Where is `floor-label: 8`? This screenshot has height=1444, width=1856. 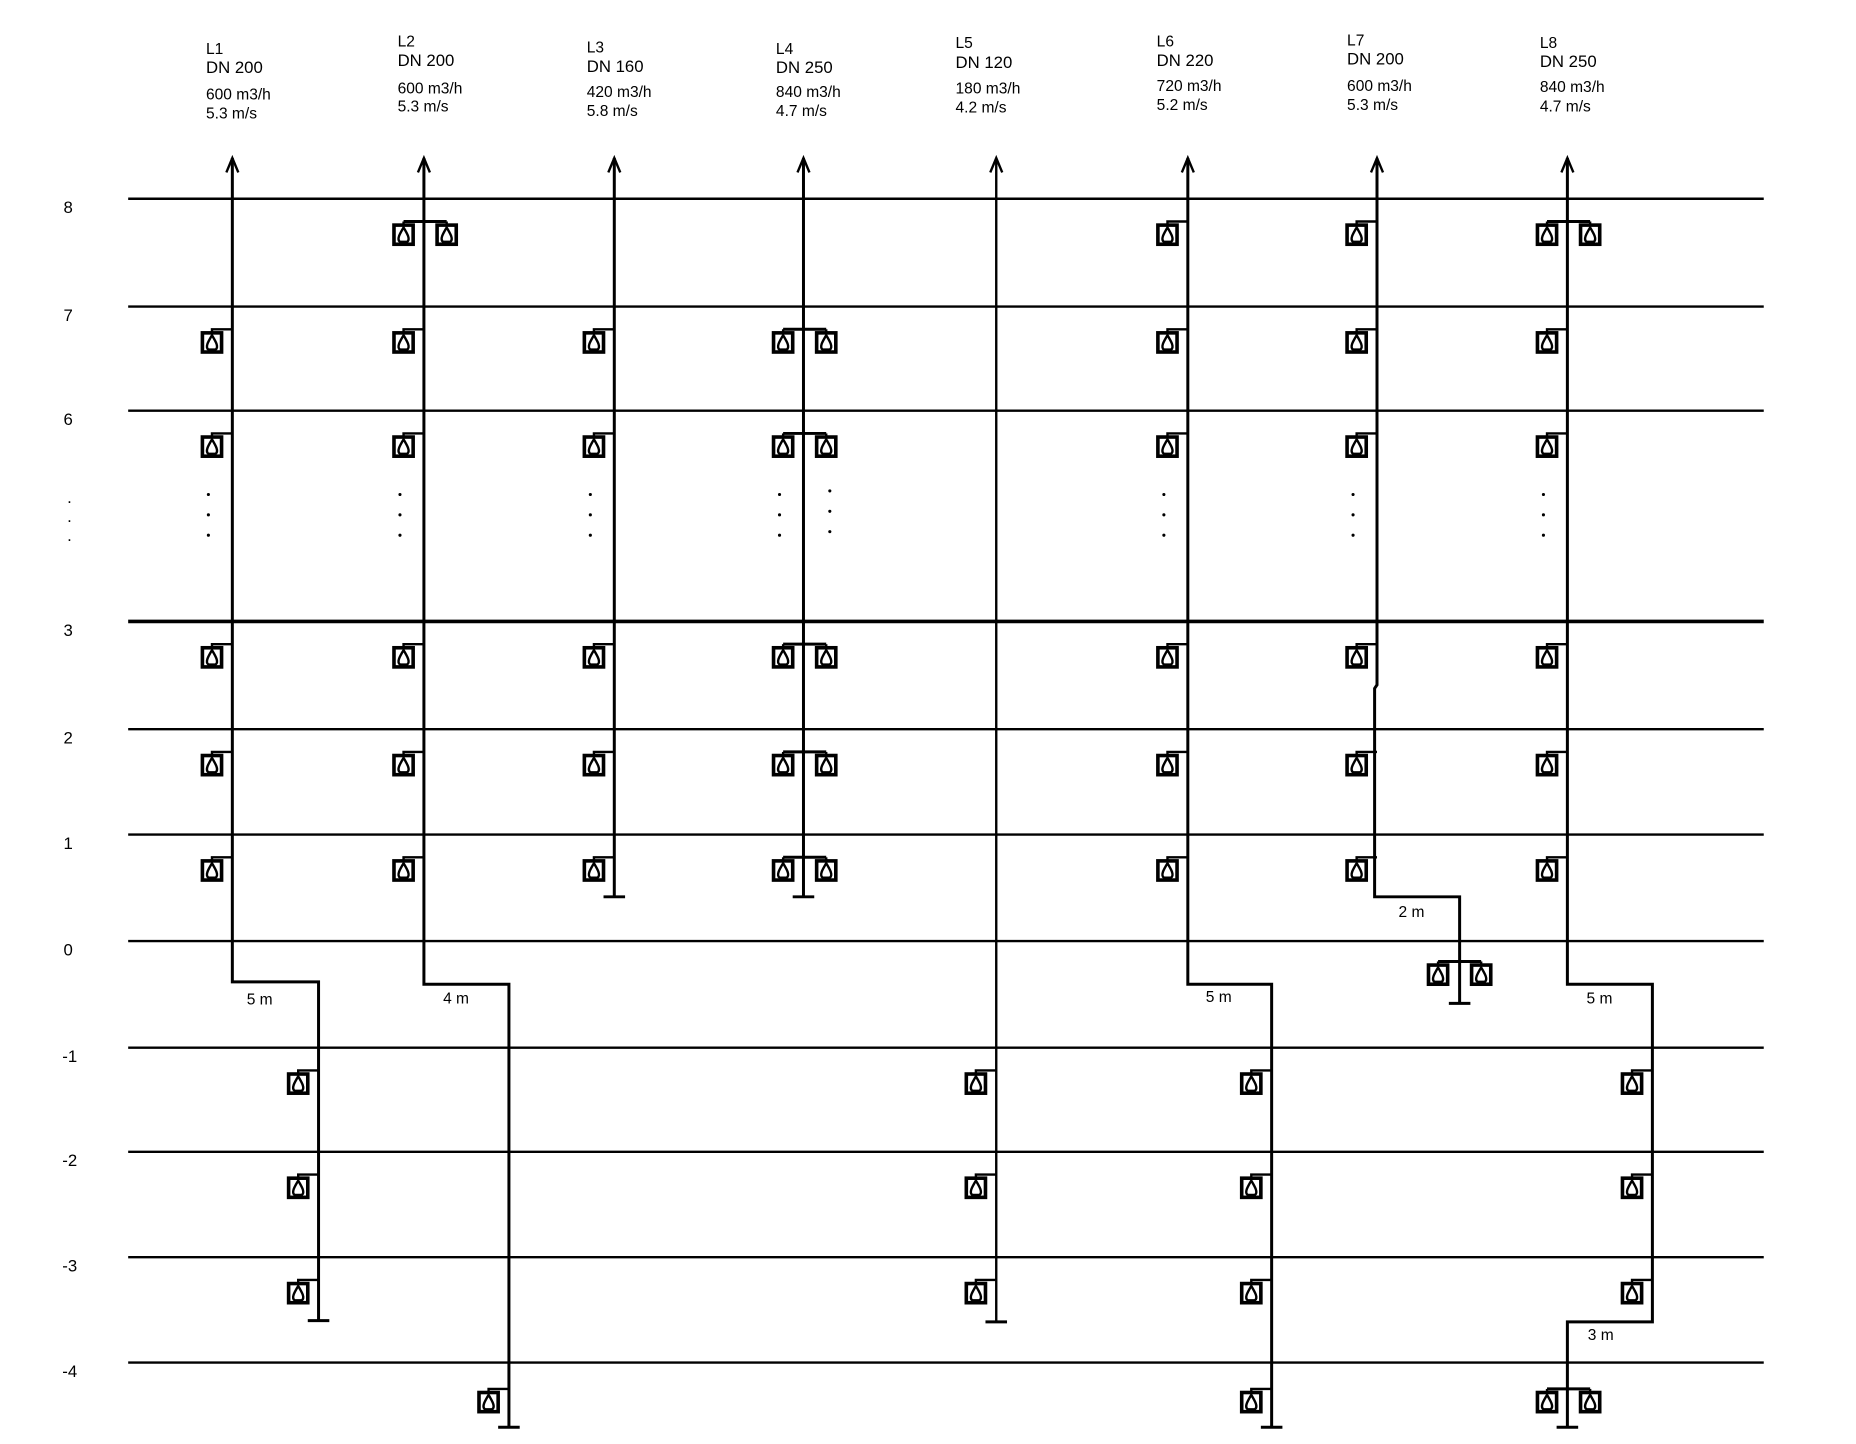 floor-label: 8 is located at coordinates (68, 207).